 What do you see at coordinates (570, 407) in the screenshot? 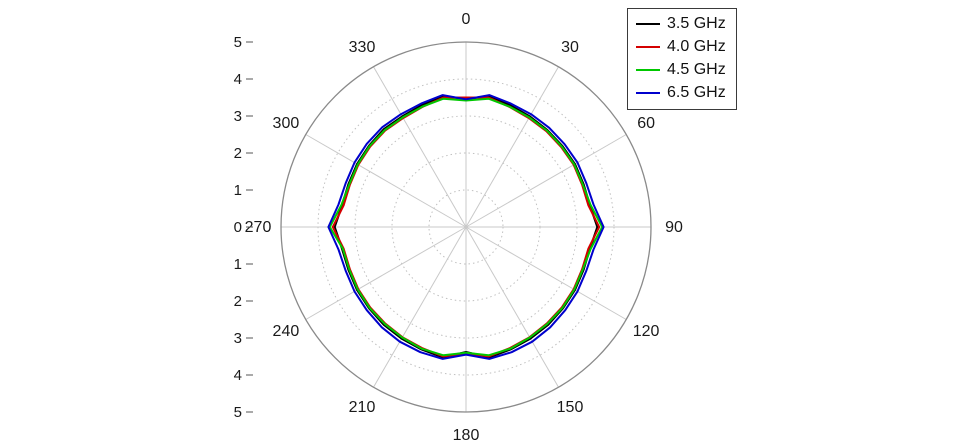
I see `angle-tick-label: 150` at bounding box center [570, 407].